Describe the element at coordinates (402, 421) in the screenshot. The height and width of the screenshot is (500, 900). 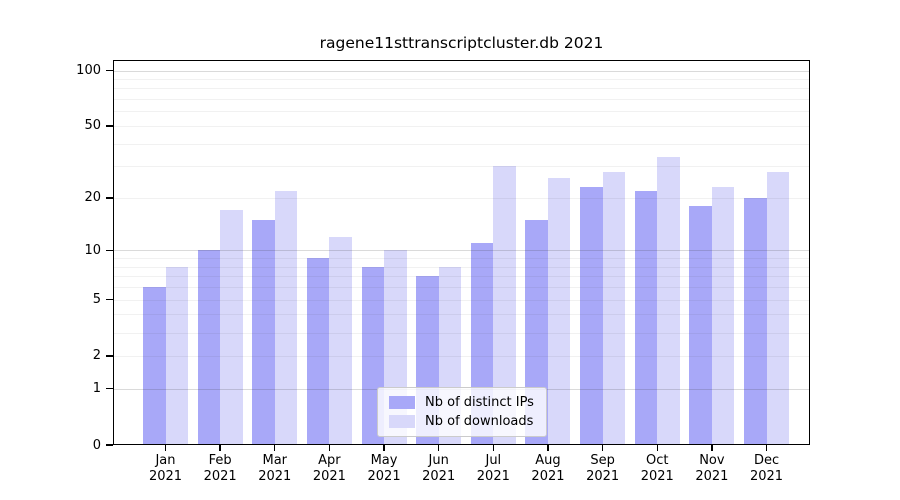
I see `legend-swatch-downloads` at that location.